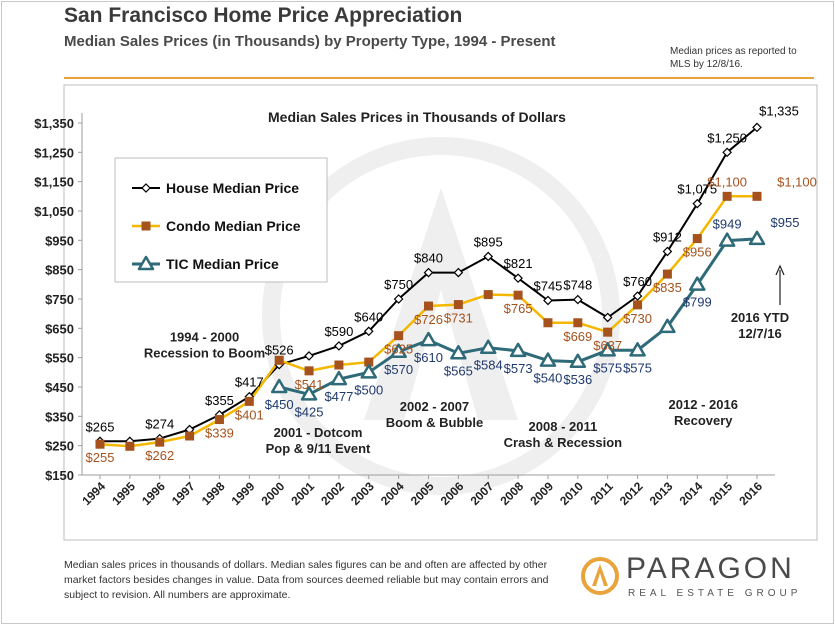  I want to click on logo-wordmark: PARAGON, so click(710, 568).